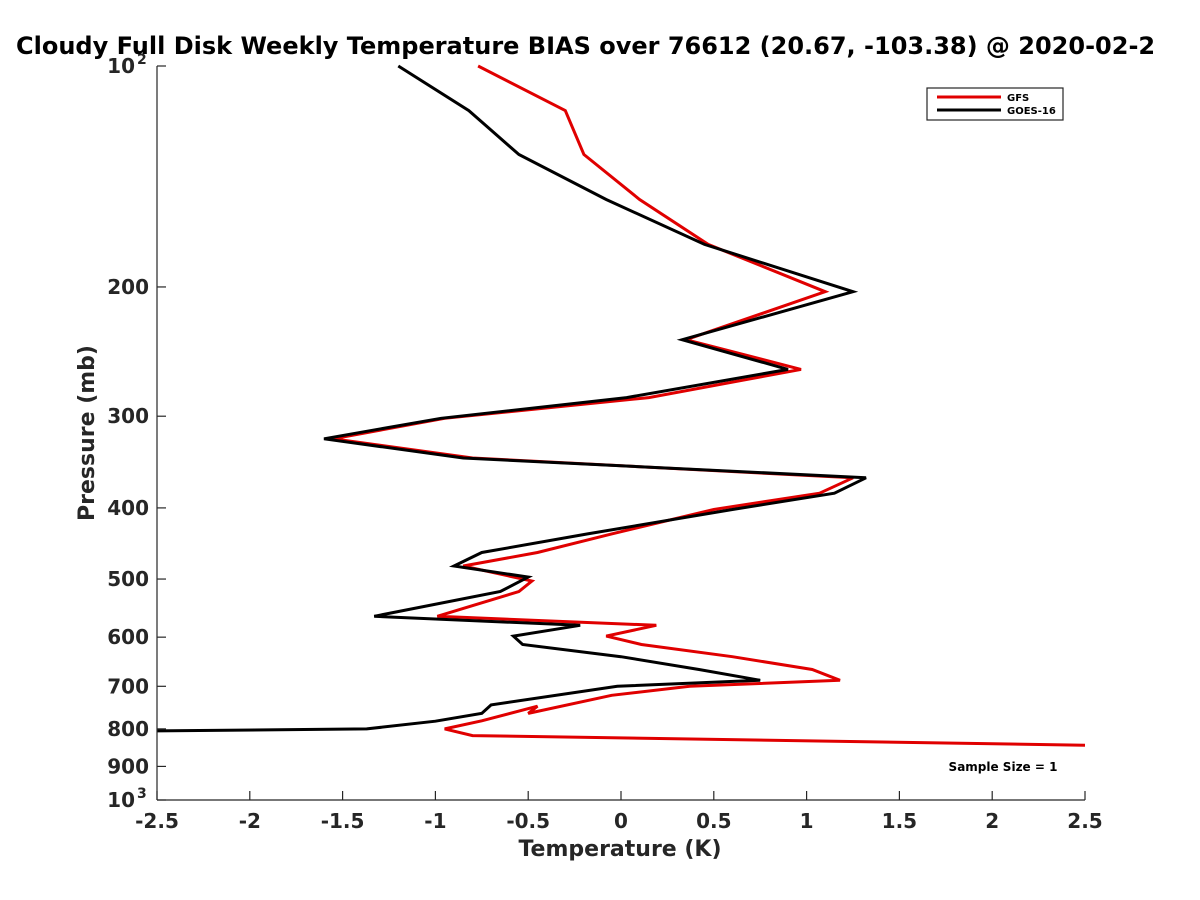 This screenshot has height=900, width=1200. I want to click on sample-size-annotation: Sample Size = 1, so click(1003, 767).